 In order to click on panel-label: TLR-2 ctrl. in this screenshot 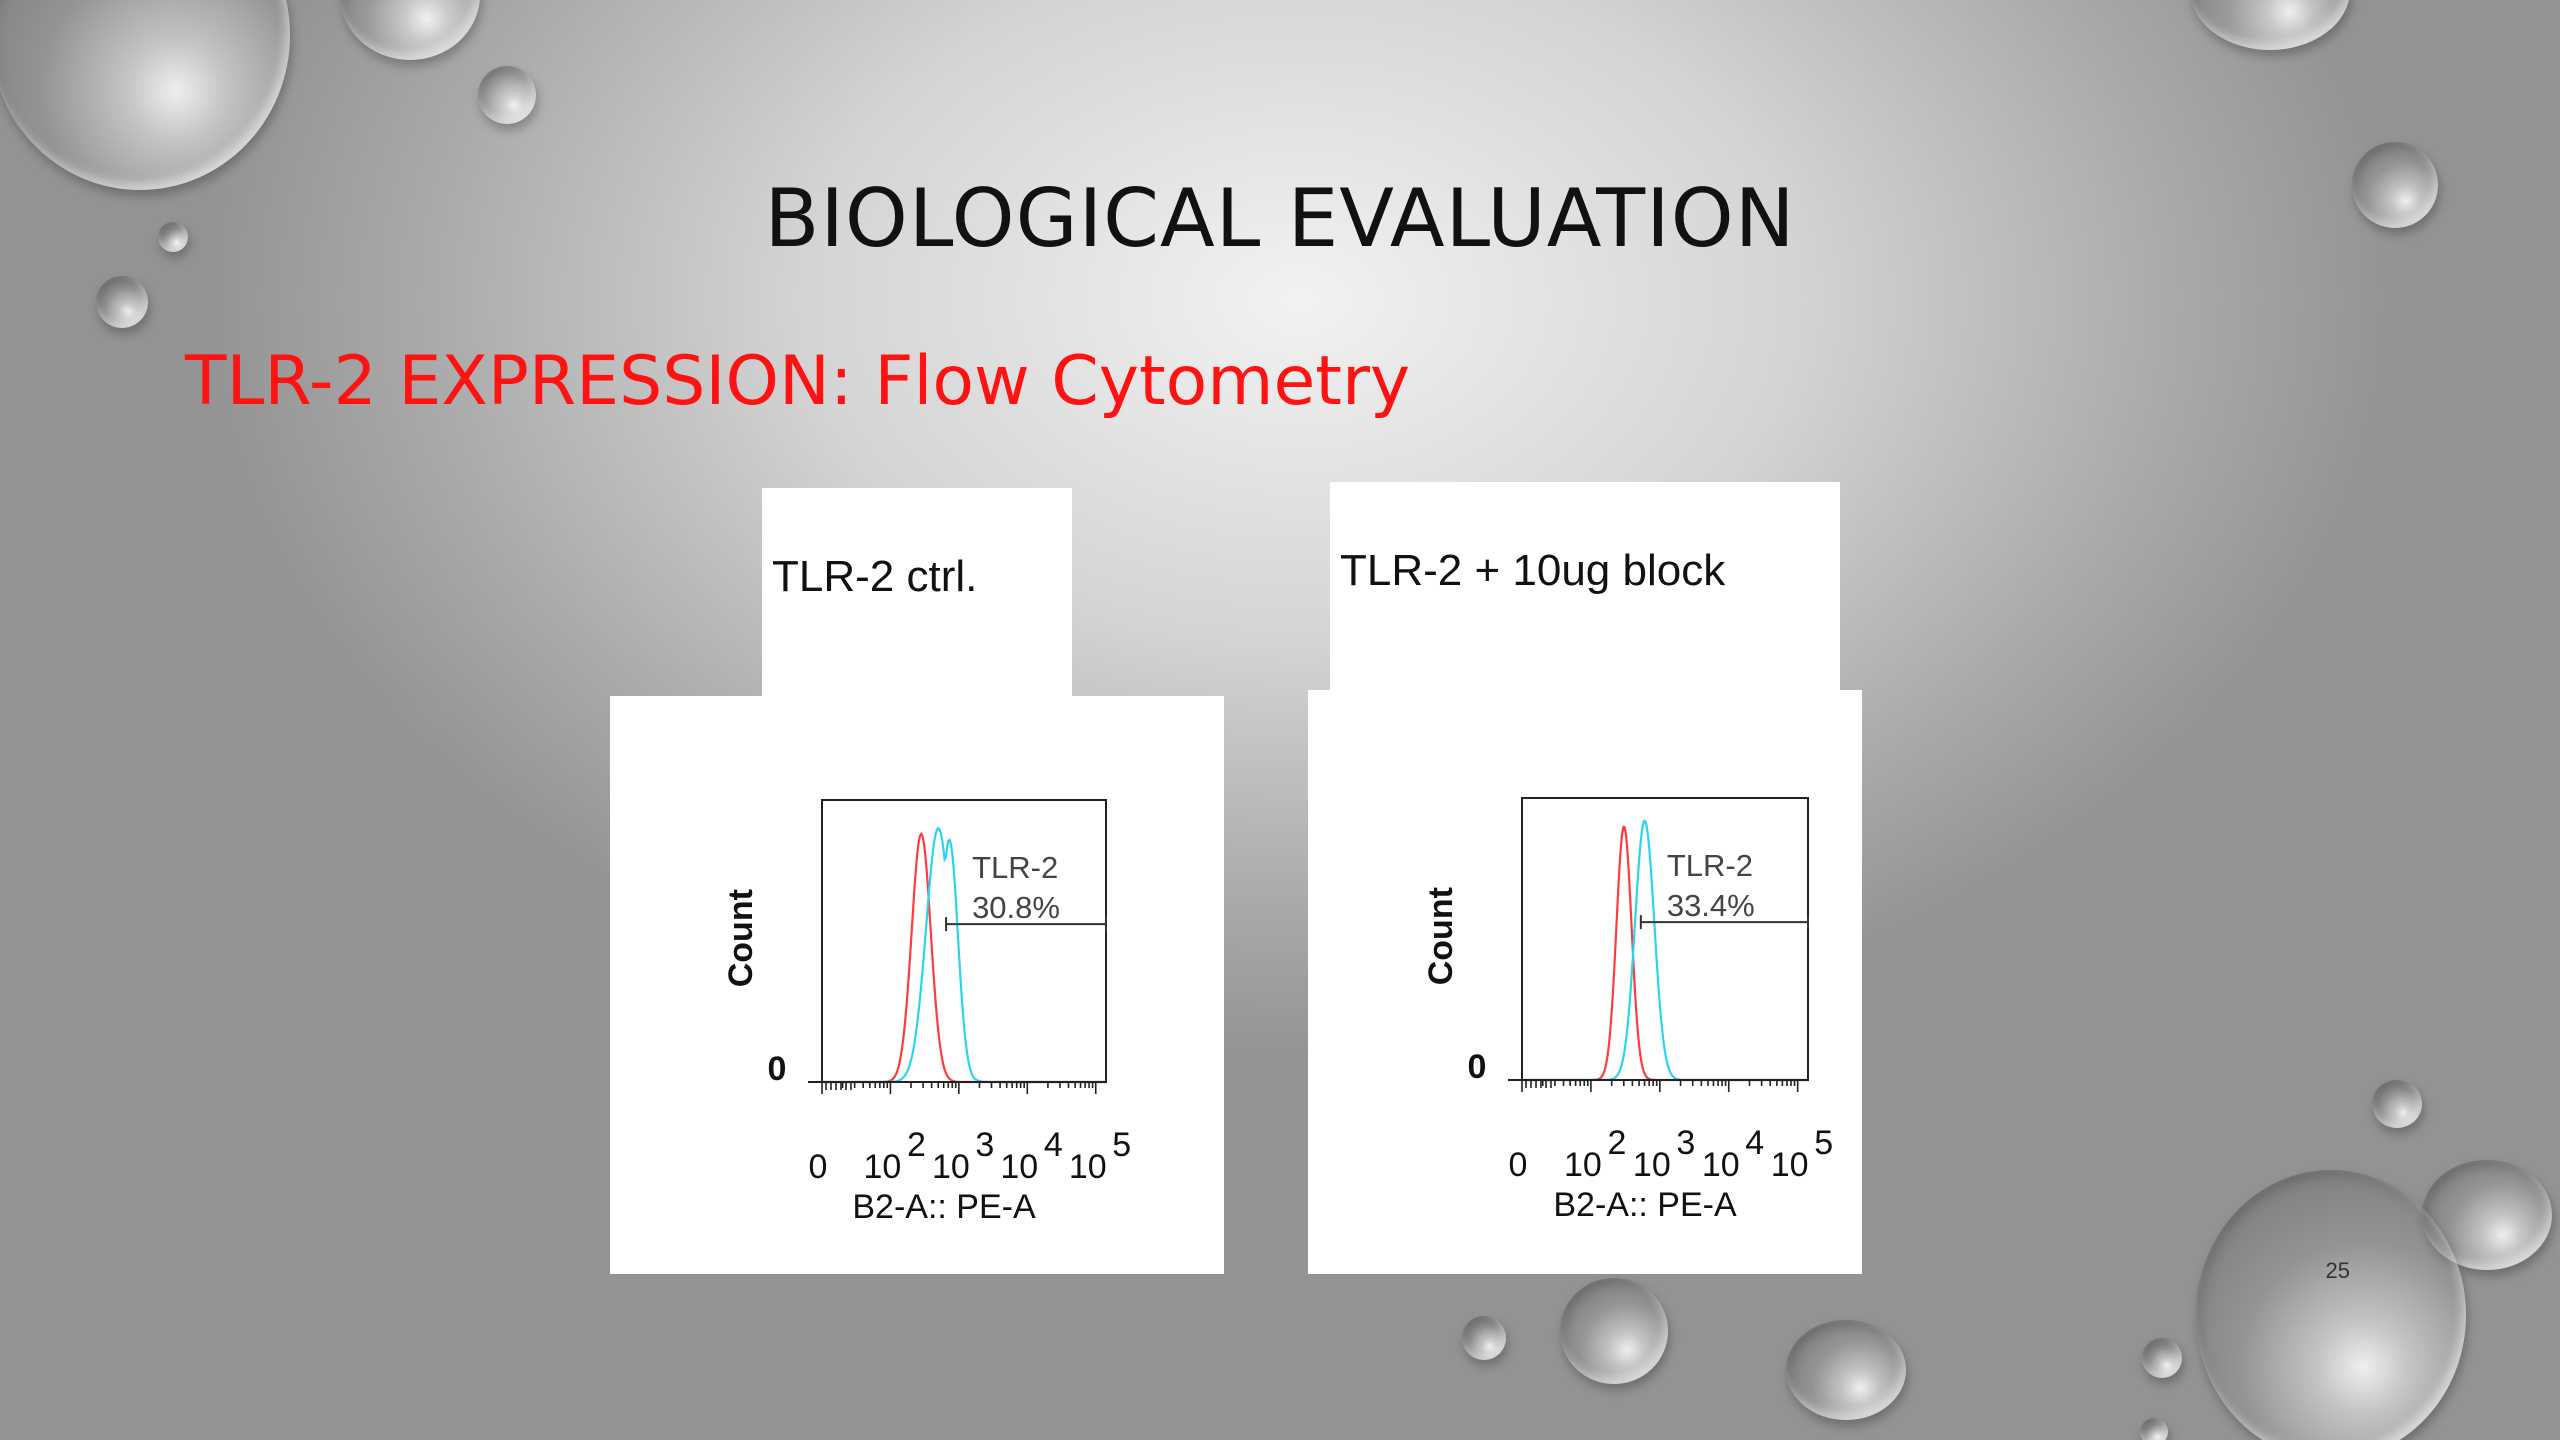, I will do `click(875, 576)`.